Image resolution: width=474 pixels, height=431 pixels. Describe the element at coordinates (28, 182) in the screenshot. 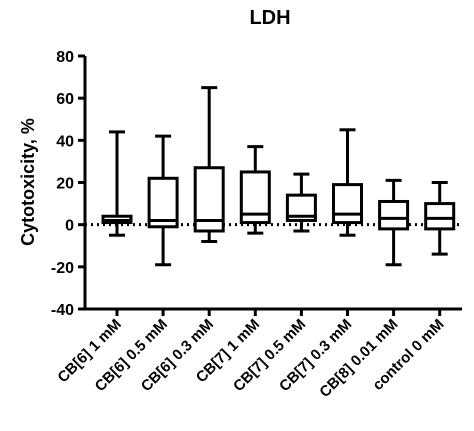

I see `y-axis-label: Cytotoxicity, %` at that location.